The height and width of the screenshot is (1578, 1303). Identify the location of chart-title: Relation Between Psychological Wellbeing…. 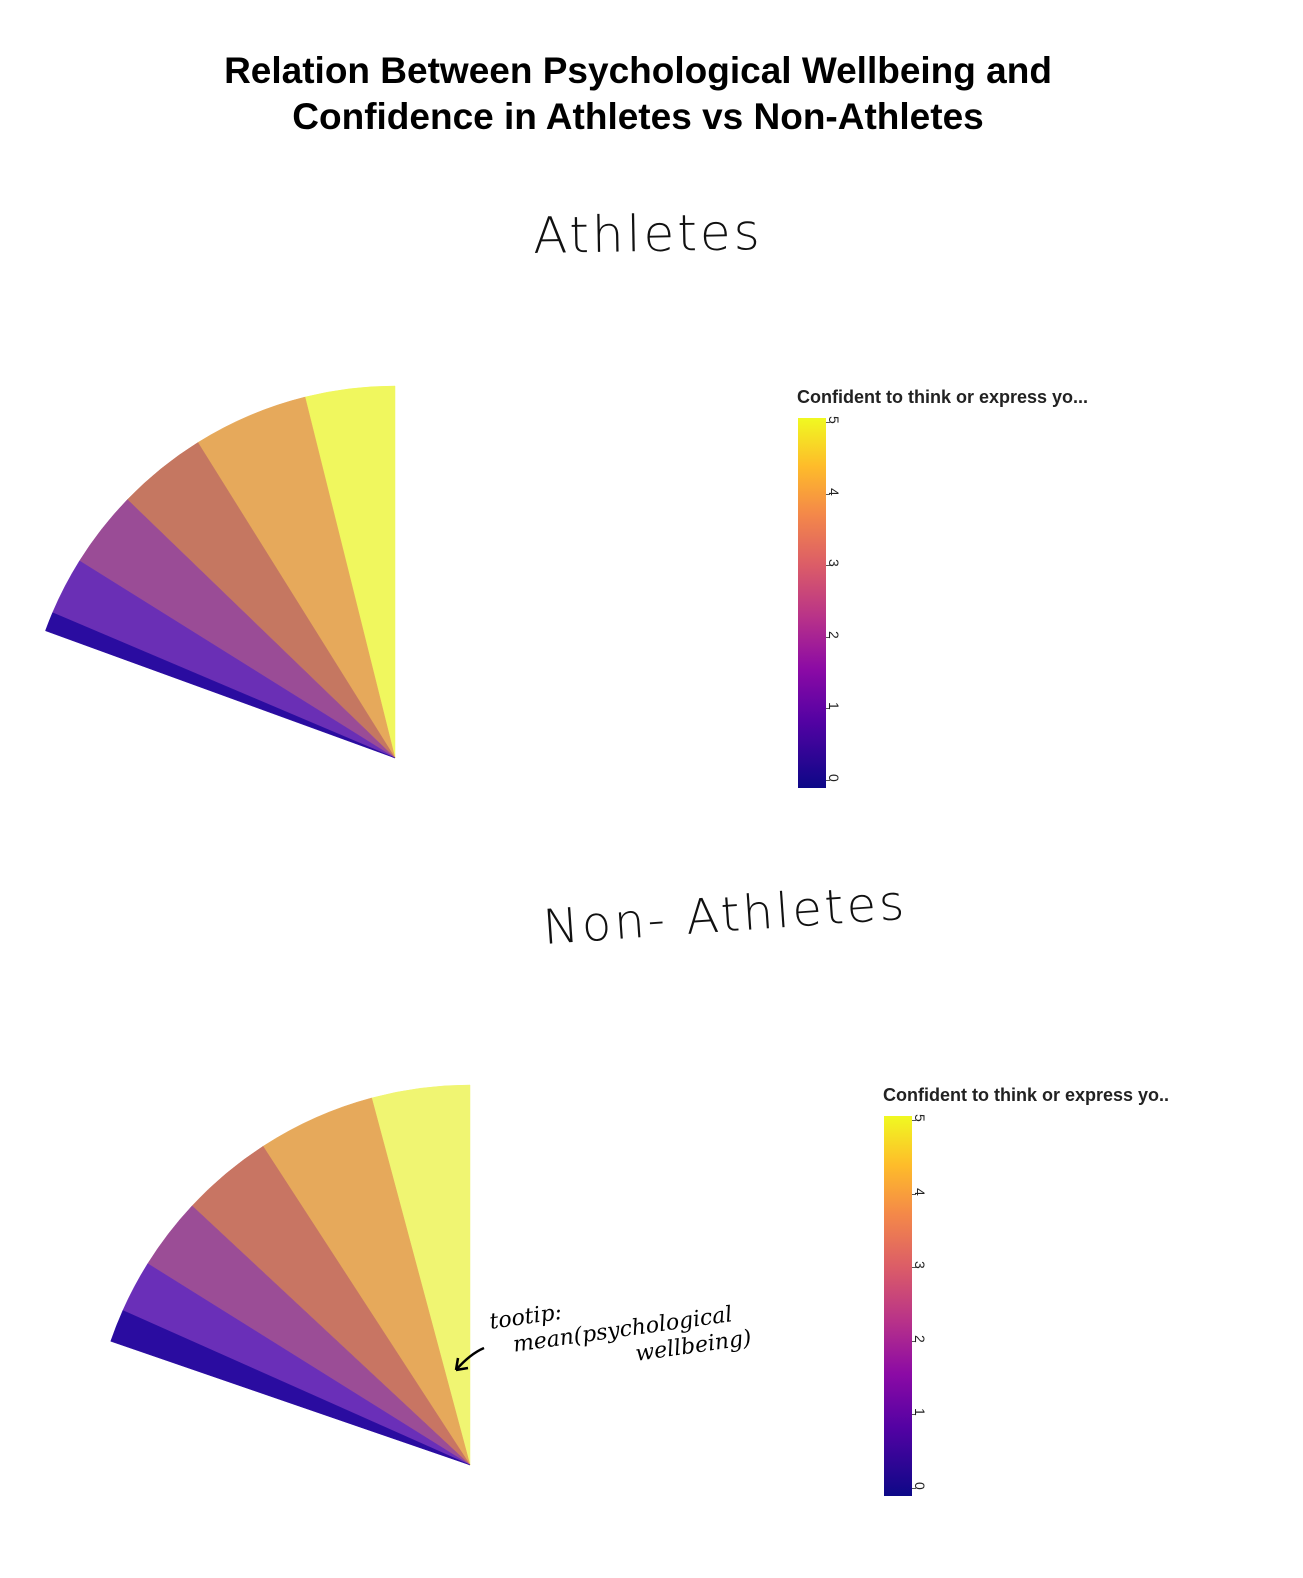
(638, 94).